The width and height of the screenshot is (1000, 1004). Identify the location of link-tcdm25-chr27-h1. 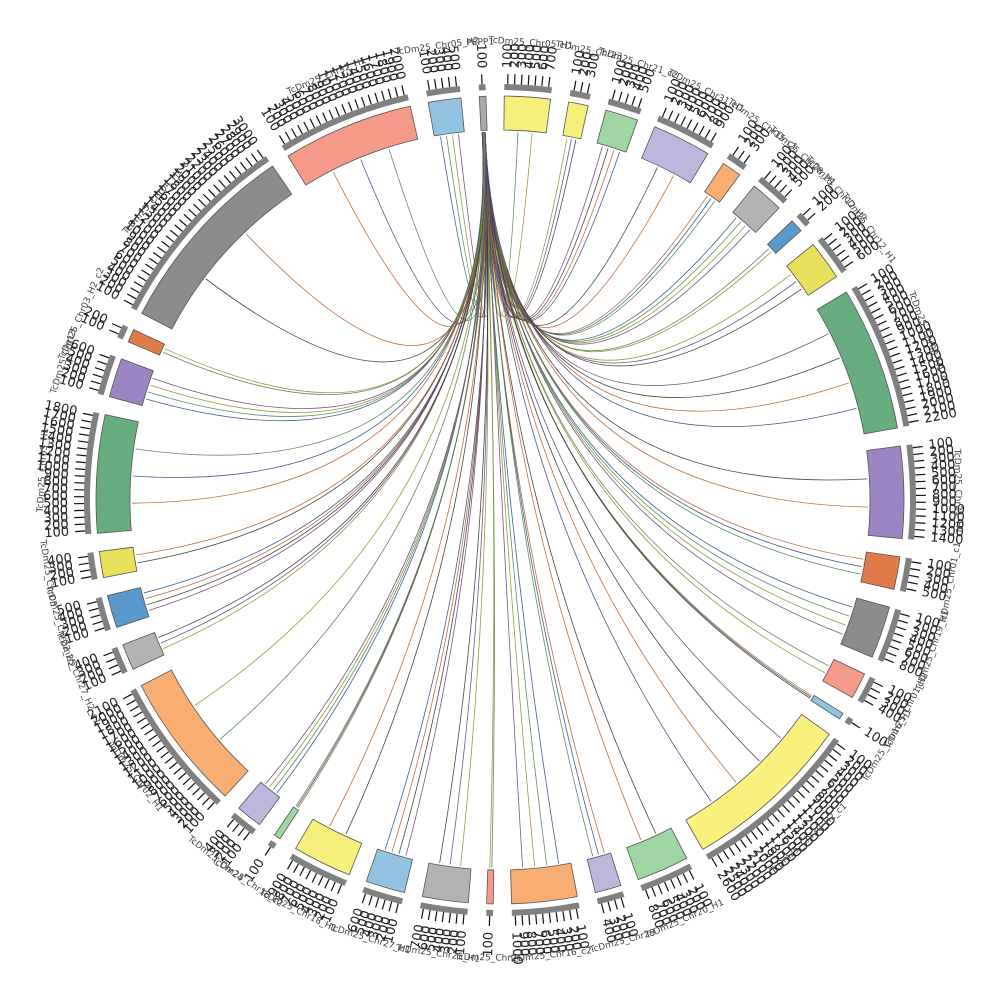
(445, 493).